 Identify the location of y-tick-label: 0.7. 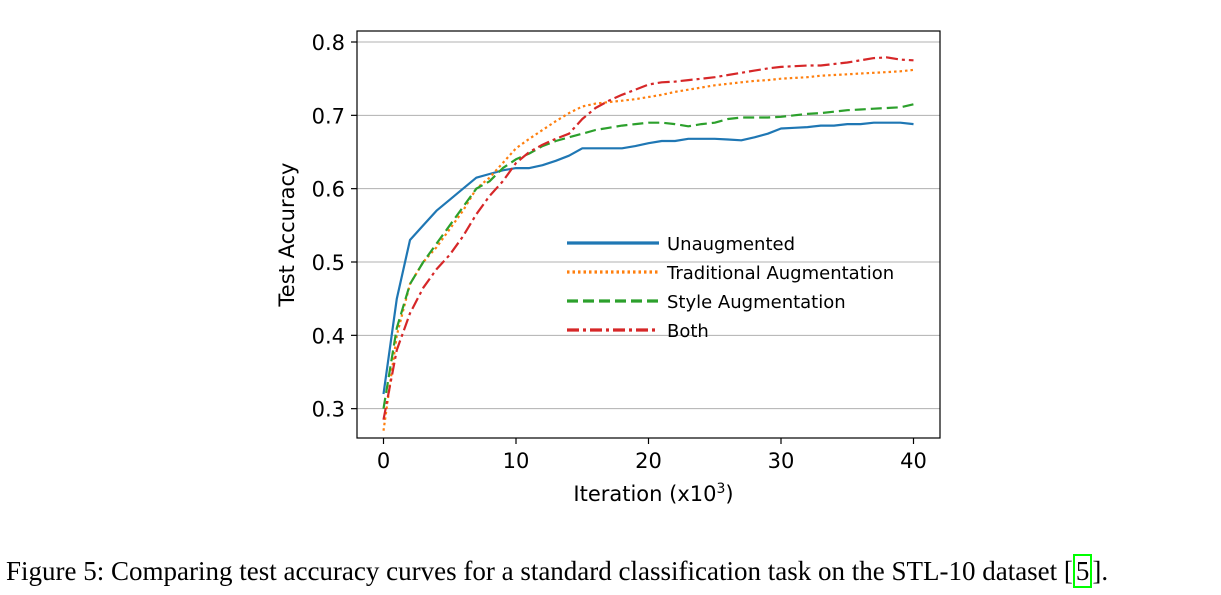
(328, 116).